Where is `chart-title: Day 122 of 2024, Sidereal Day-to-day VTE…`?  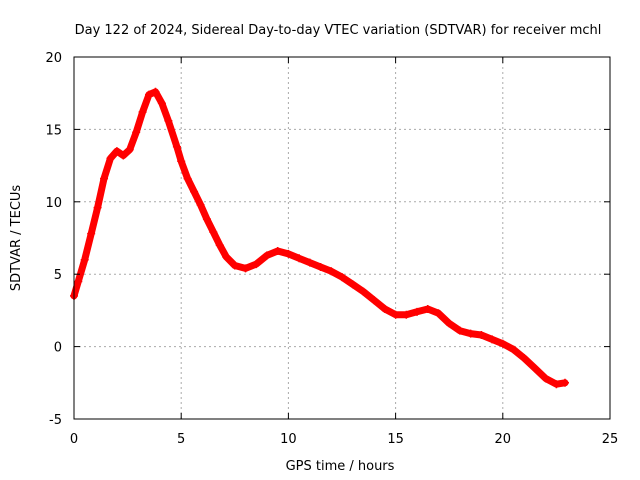
chart-title: Day 122 of 2024, Sidereal Day-to-day VTE… is located at coordinates (338, 30).